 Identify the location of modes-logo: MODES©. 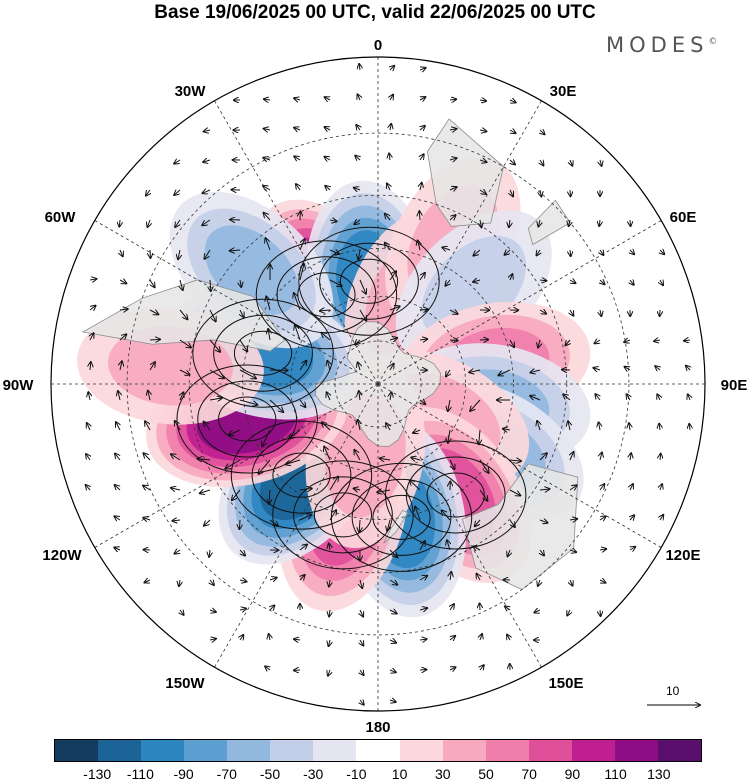
(661, 45).